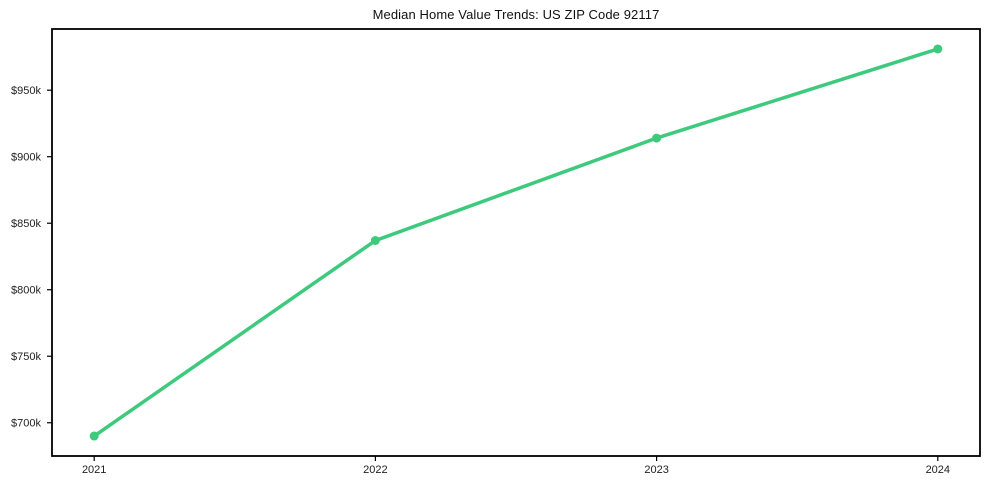 The height and width of the screenshot is (490, 990). What do you see at coordinates (26, 424) in the screenshot?
I see `y-tick-label: $700k` at bounding box center [26, 424].